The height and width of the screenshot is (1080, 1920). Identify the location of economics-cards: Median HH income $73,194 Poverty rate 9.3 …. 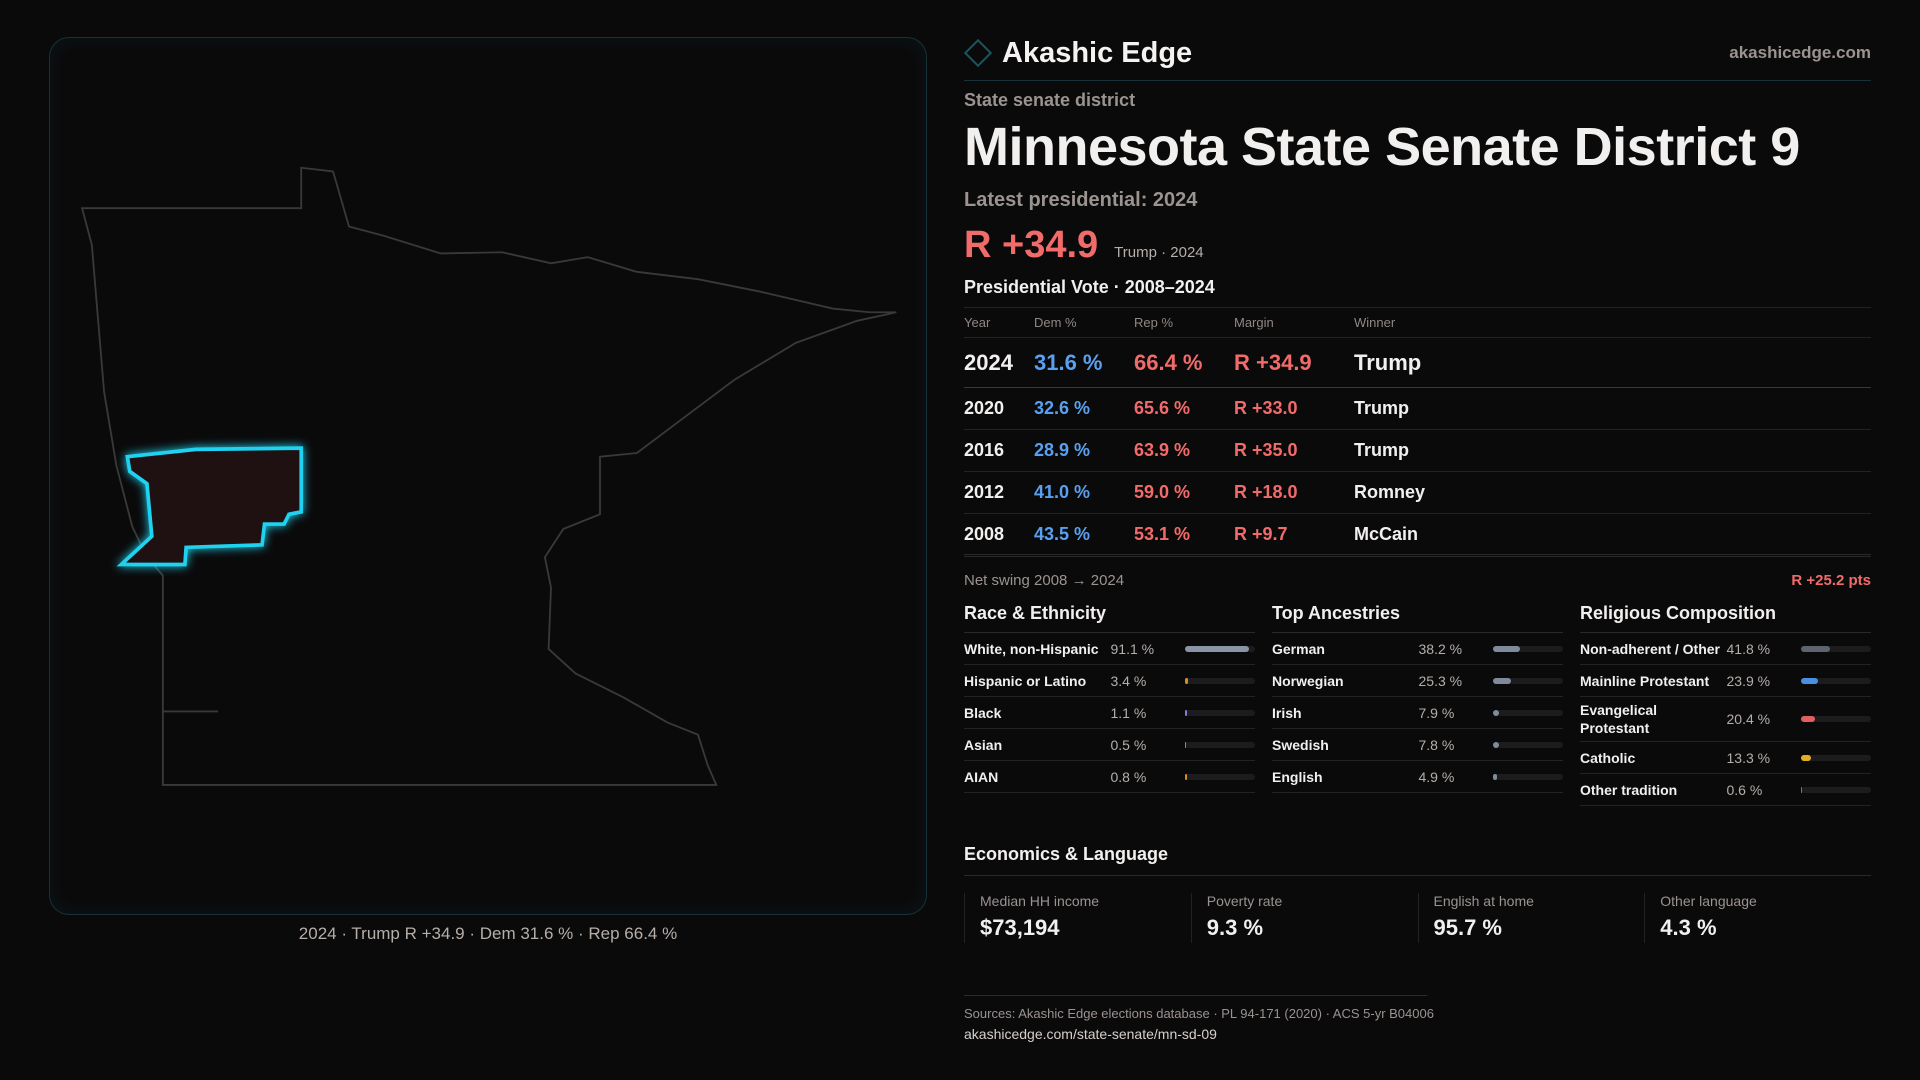
(1417, 918).